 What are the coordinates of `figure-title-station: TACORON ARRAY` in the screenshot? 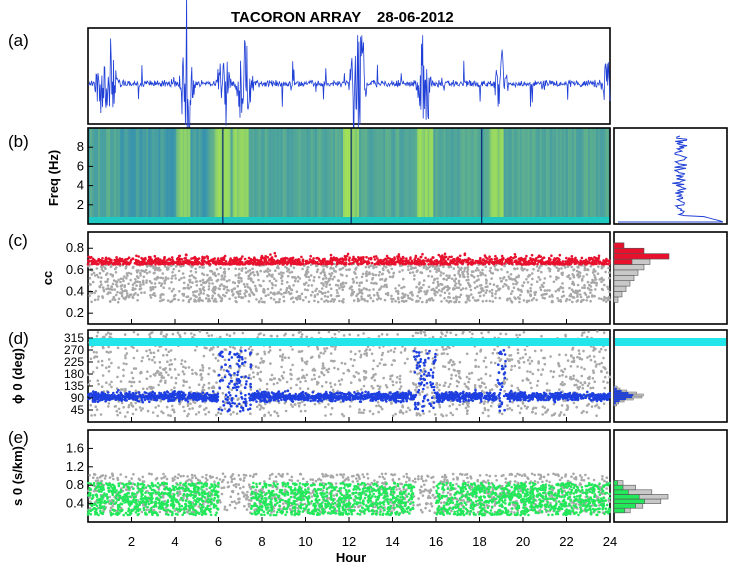 It's located at (296, 17).